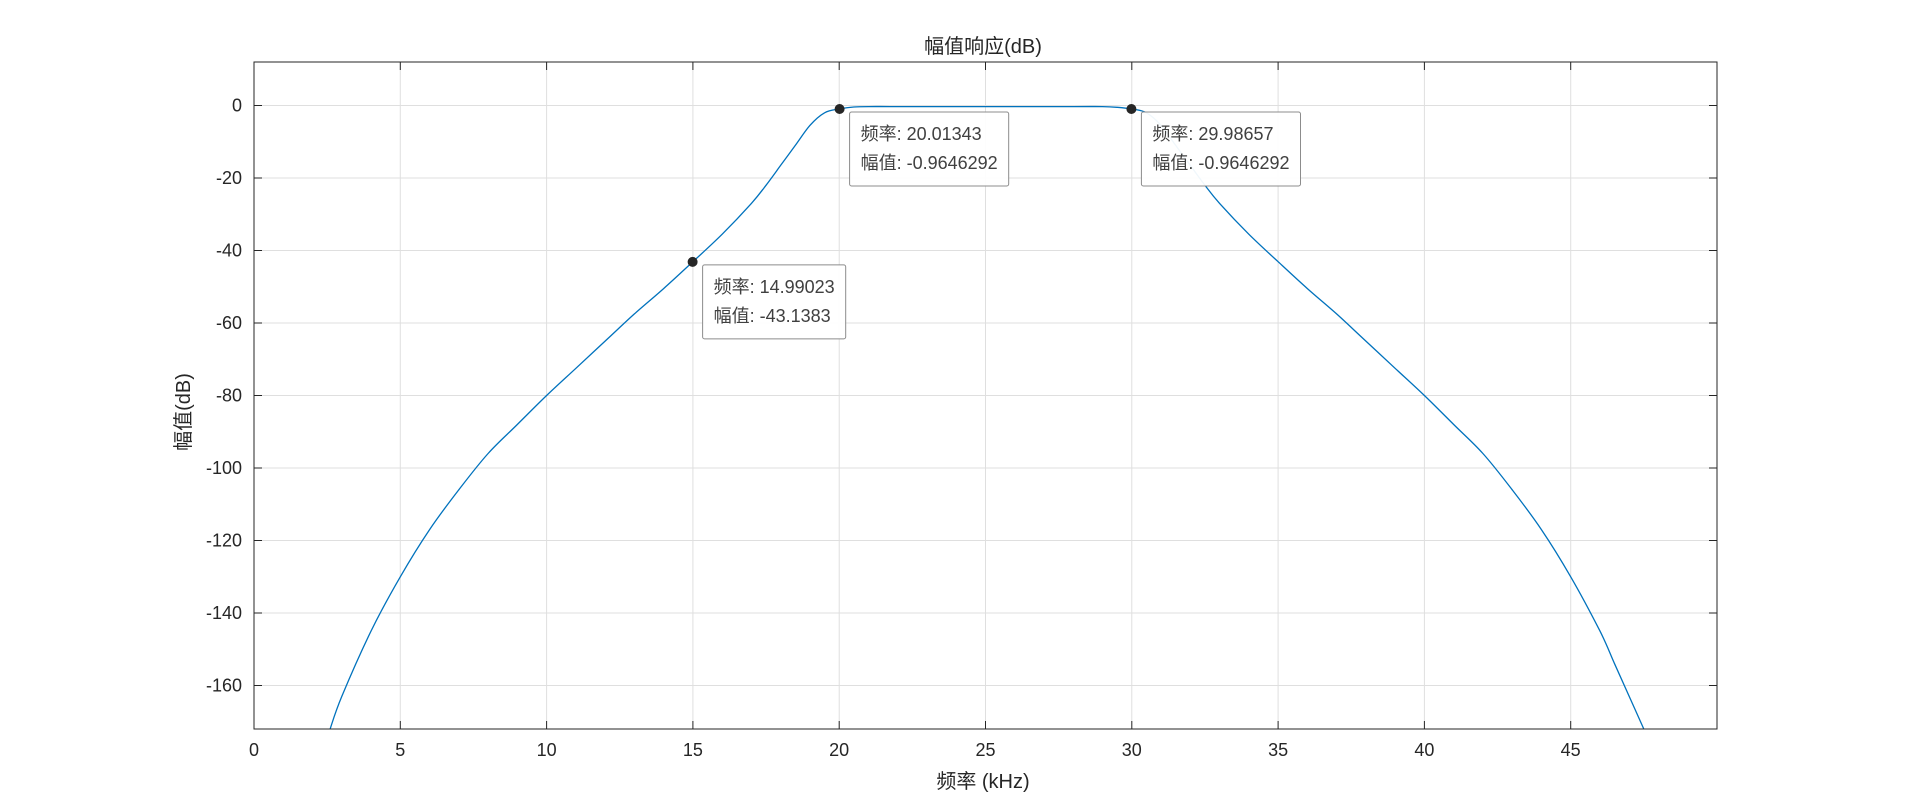 Image resolution: width=1920 pixels, height=810 pixels. What do you see at coordinates (985, 750) in the screenshot?
I see `x-tick-label: 25` at bounding box center [985, 750].